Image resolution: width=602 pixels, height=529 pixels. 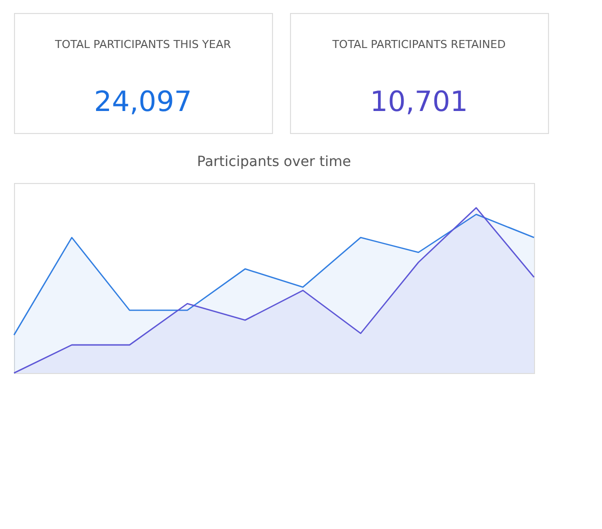 I want to click on text: 10,701, so click(x=419, y=101).